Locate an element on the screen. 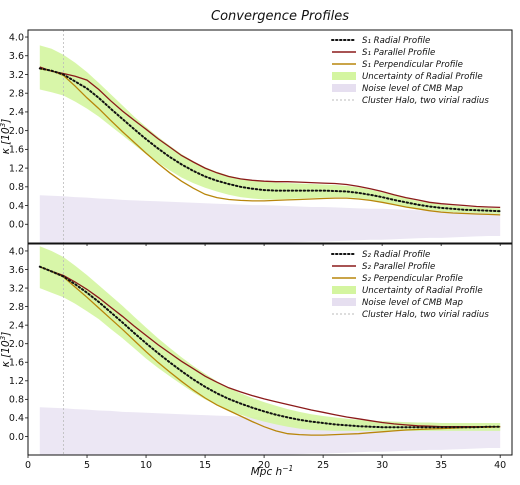 Image resolution: width=520 pixels, height=485 pixels. top-legend-label: S₁ Parallel Profile is located at coordinates (398, 53).